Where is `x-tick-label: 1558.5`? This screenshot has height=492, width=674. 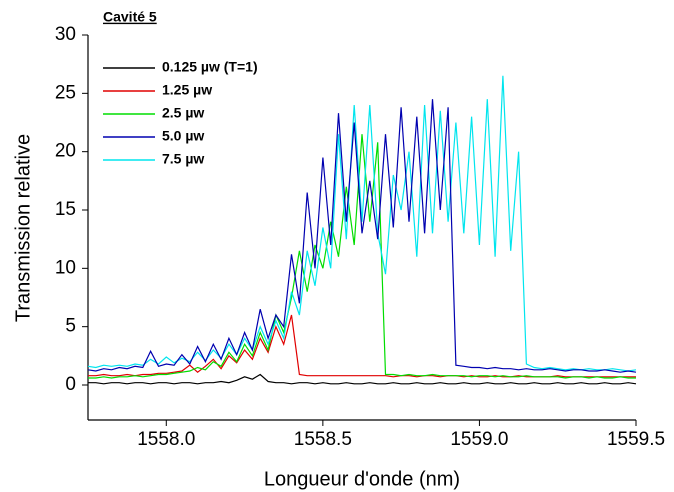 x-tick-label: 1558.5 is located at coordinates (323, 439).